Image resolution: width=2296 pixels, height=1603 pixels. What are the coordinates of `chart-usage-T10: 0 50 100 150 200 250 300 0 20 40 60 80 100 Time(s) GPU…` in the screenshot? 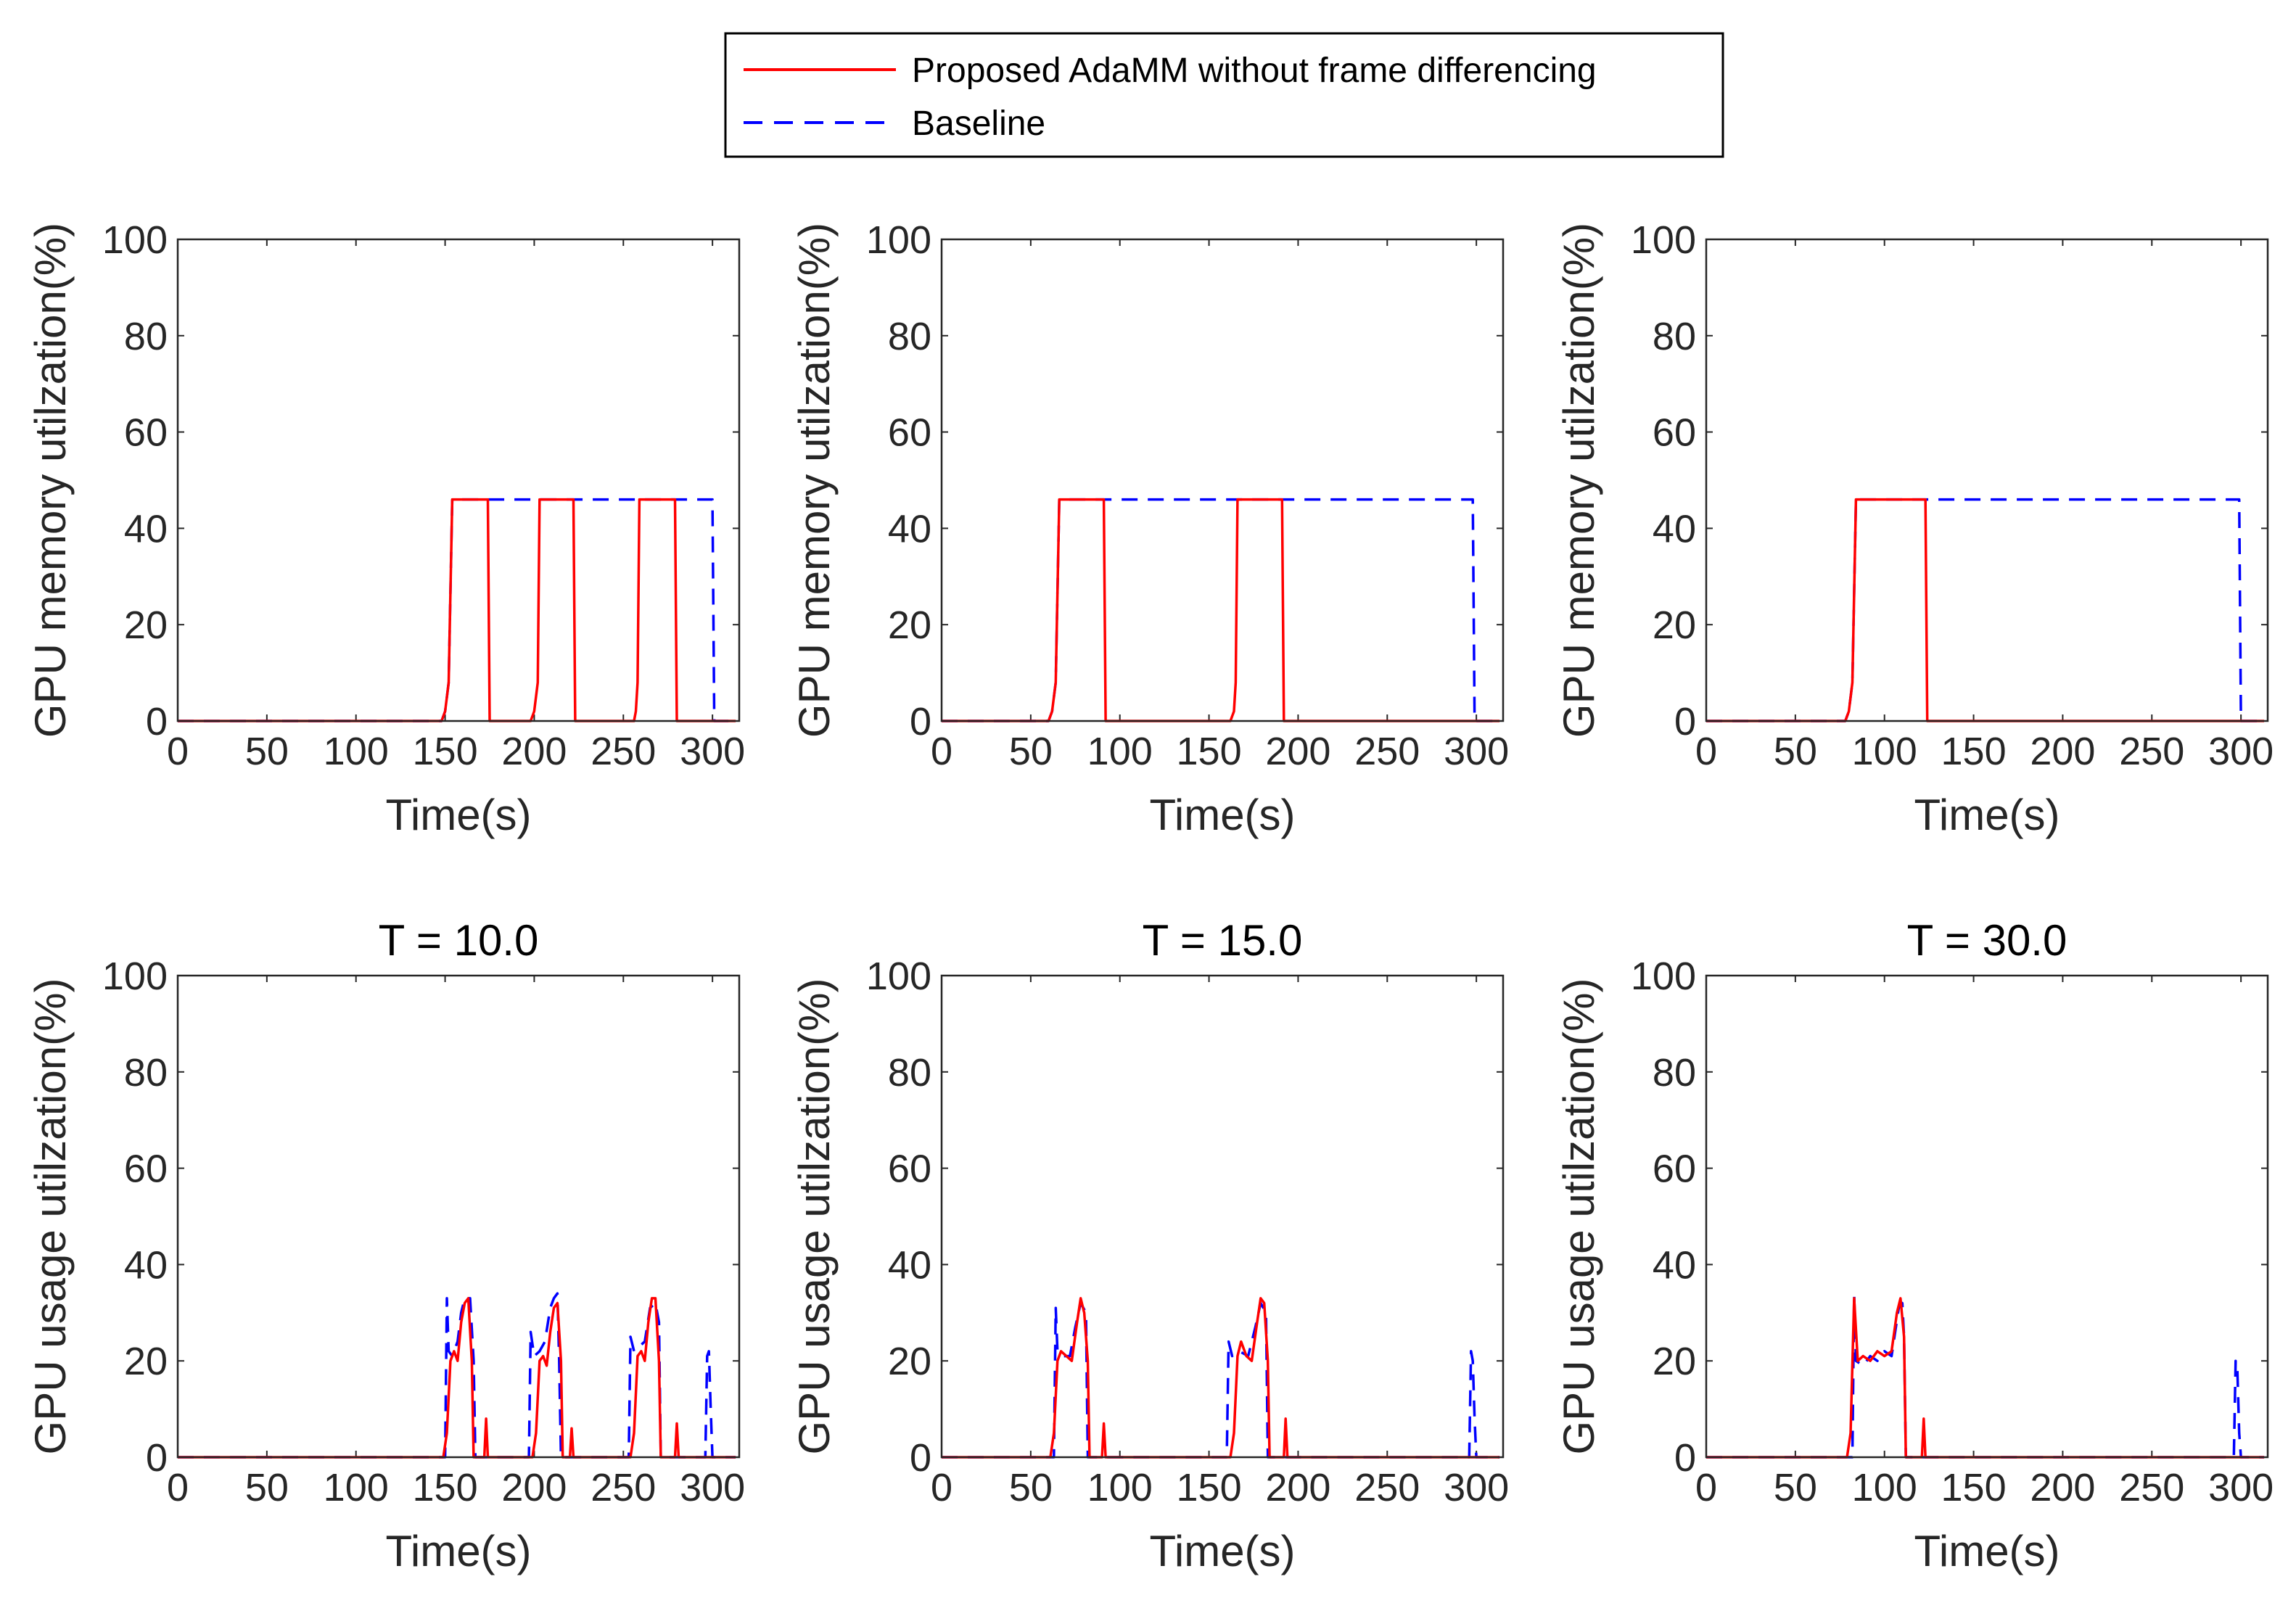 It's located at (385, 1245).